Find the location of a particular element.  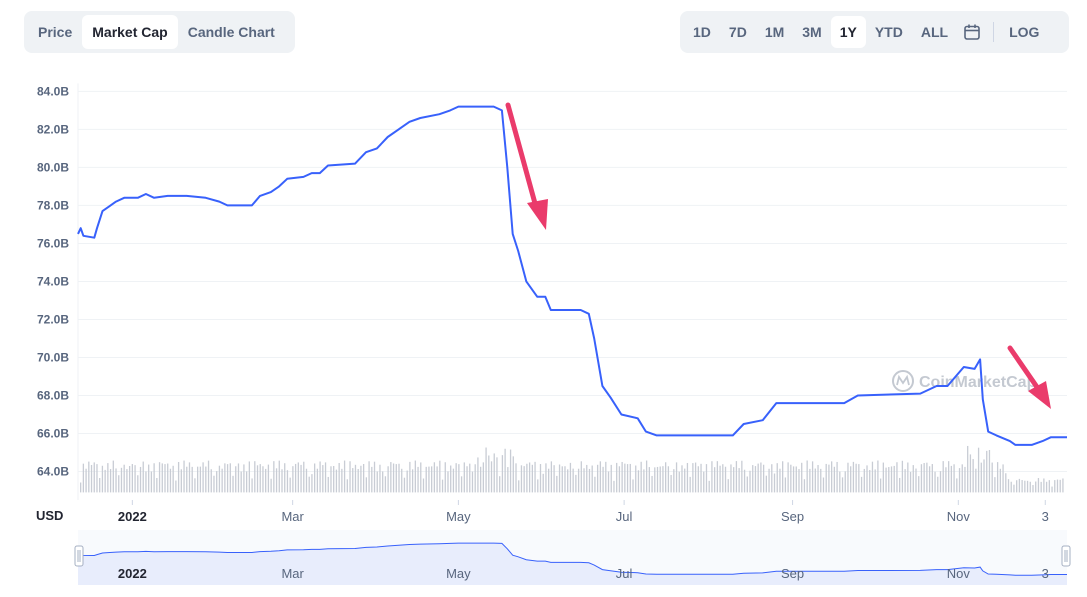

navigator-left-handle is located at coordinates (79, 556).